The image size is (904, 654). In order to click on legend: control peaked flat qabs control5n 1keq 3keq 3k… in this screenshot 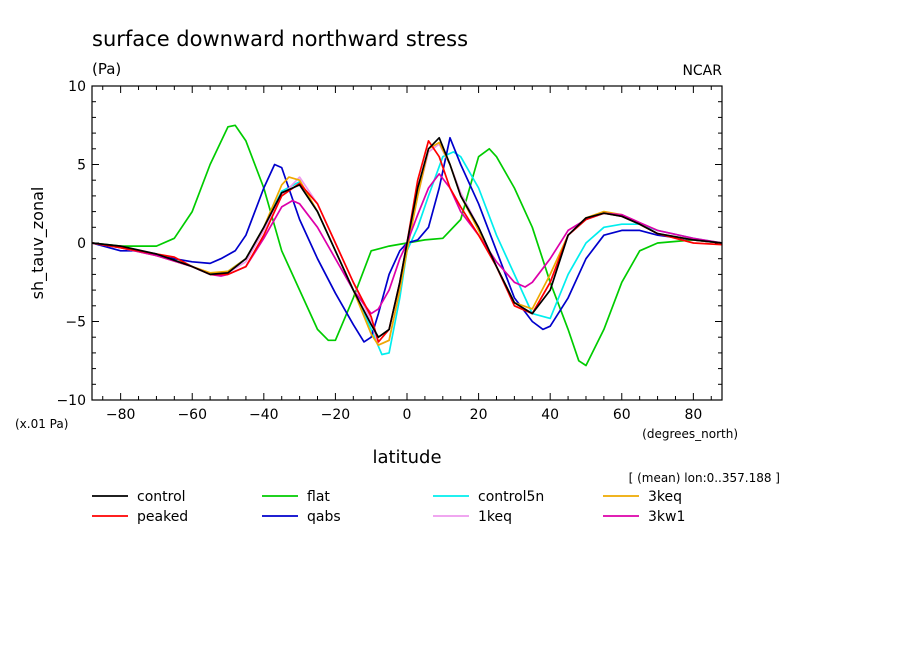, I will do `click(388, 507)`.